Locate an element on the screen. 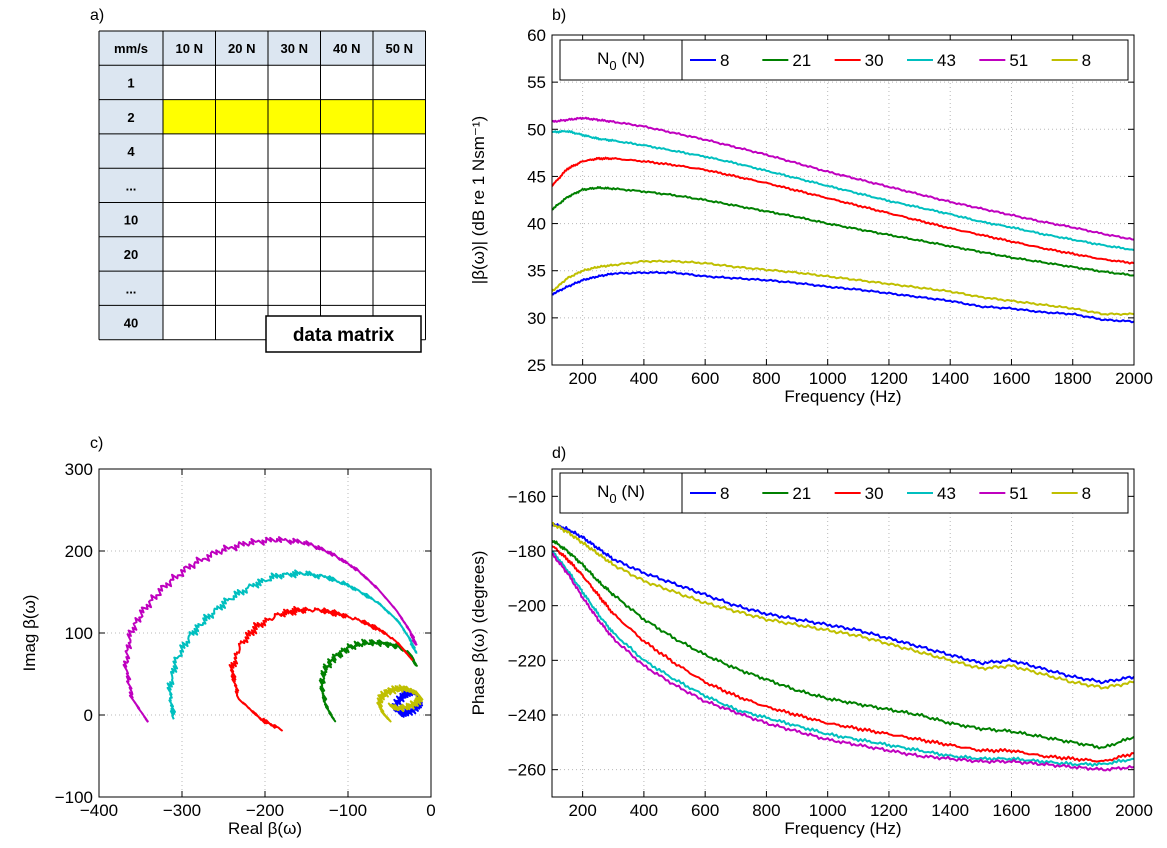 Image resolution: width=1167 pixels, height=848 pixels. panel-label-c: c) is located at coordinates (96, 443).